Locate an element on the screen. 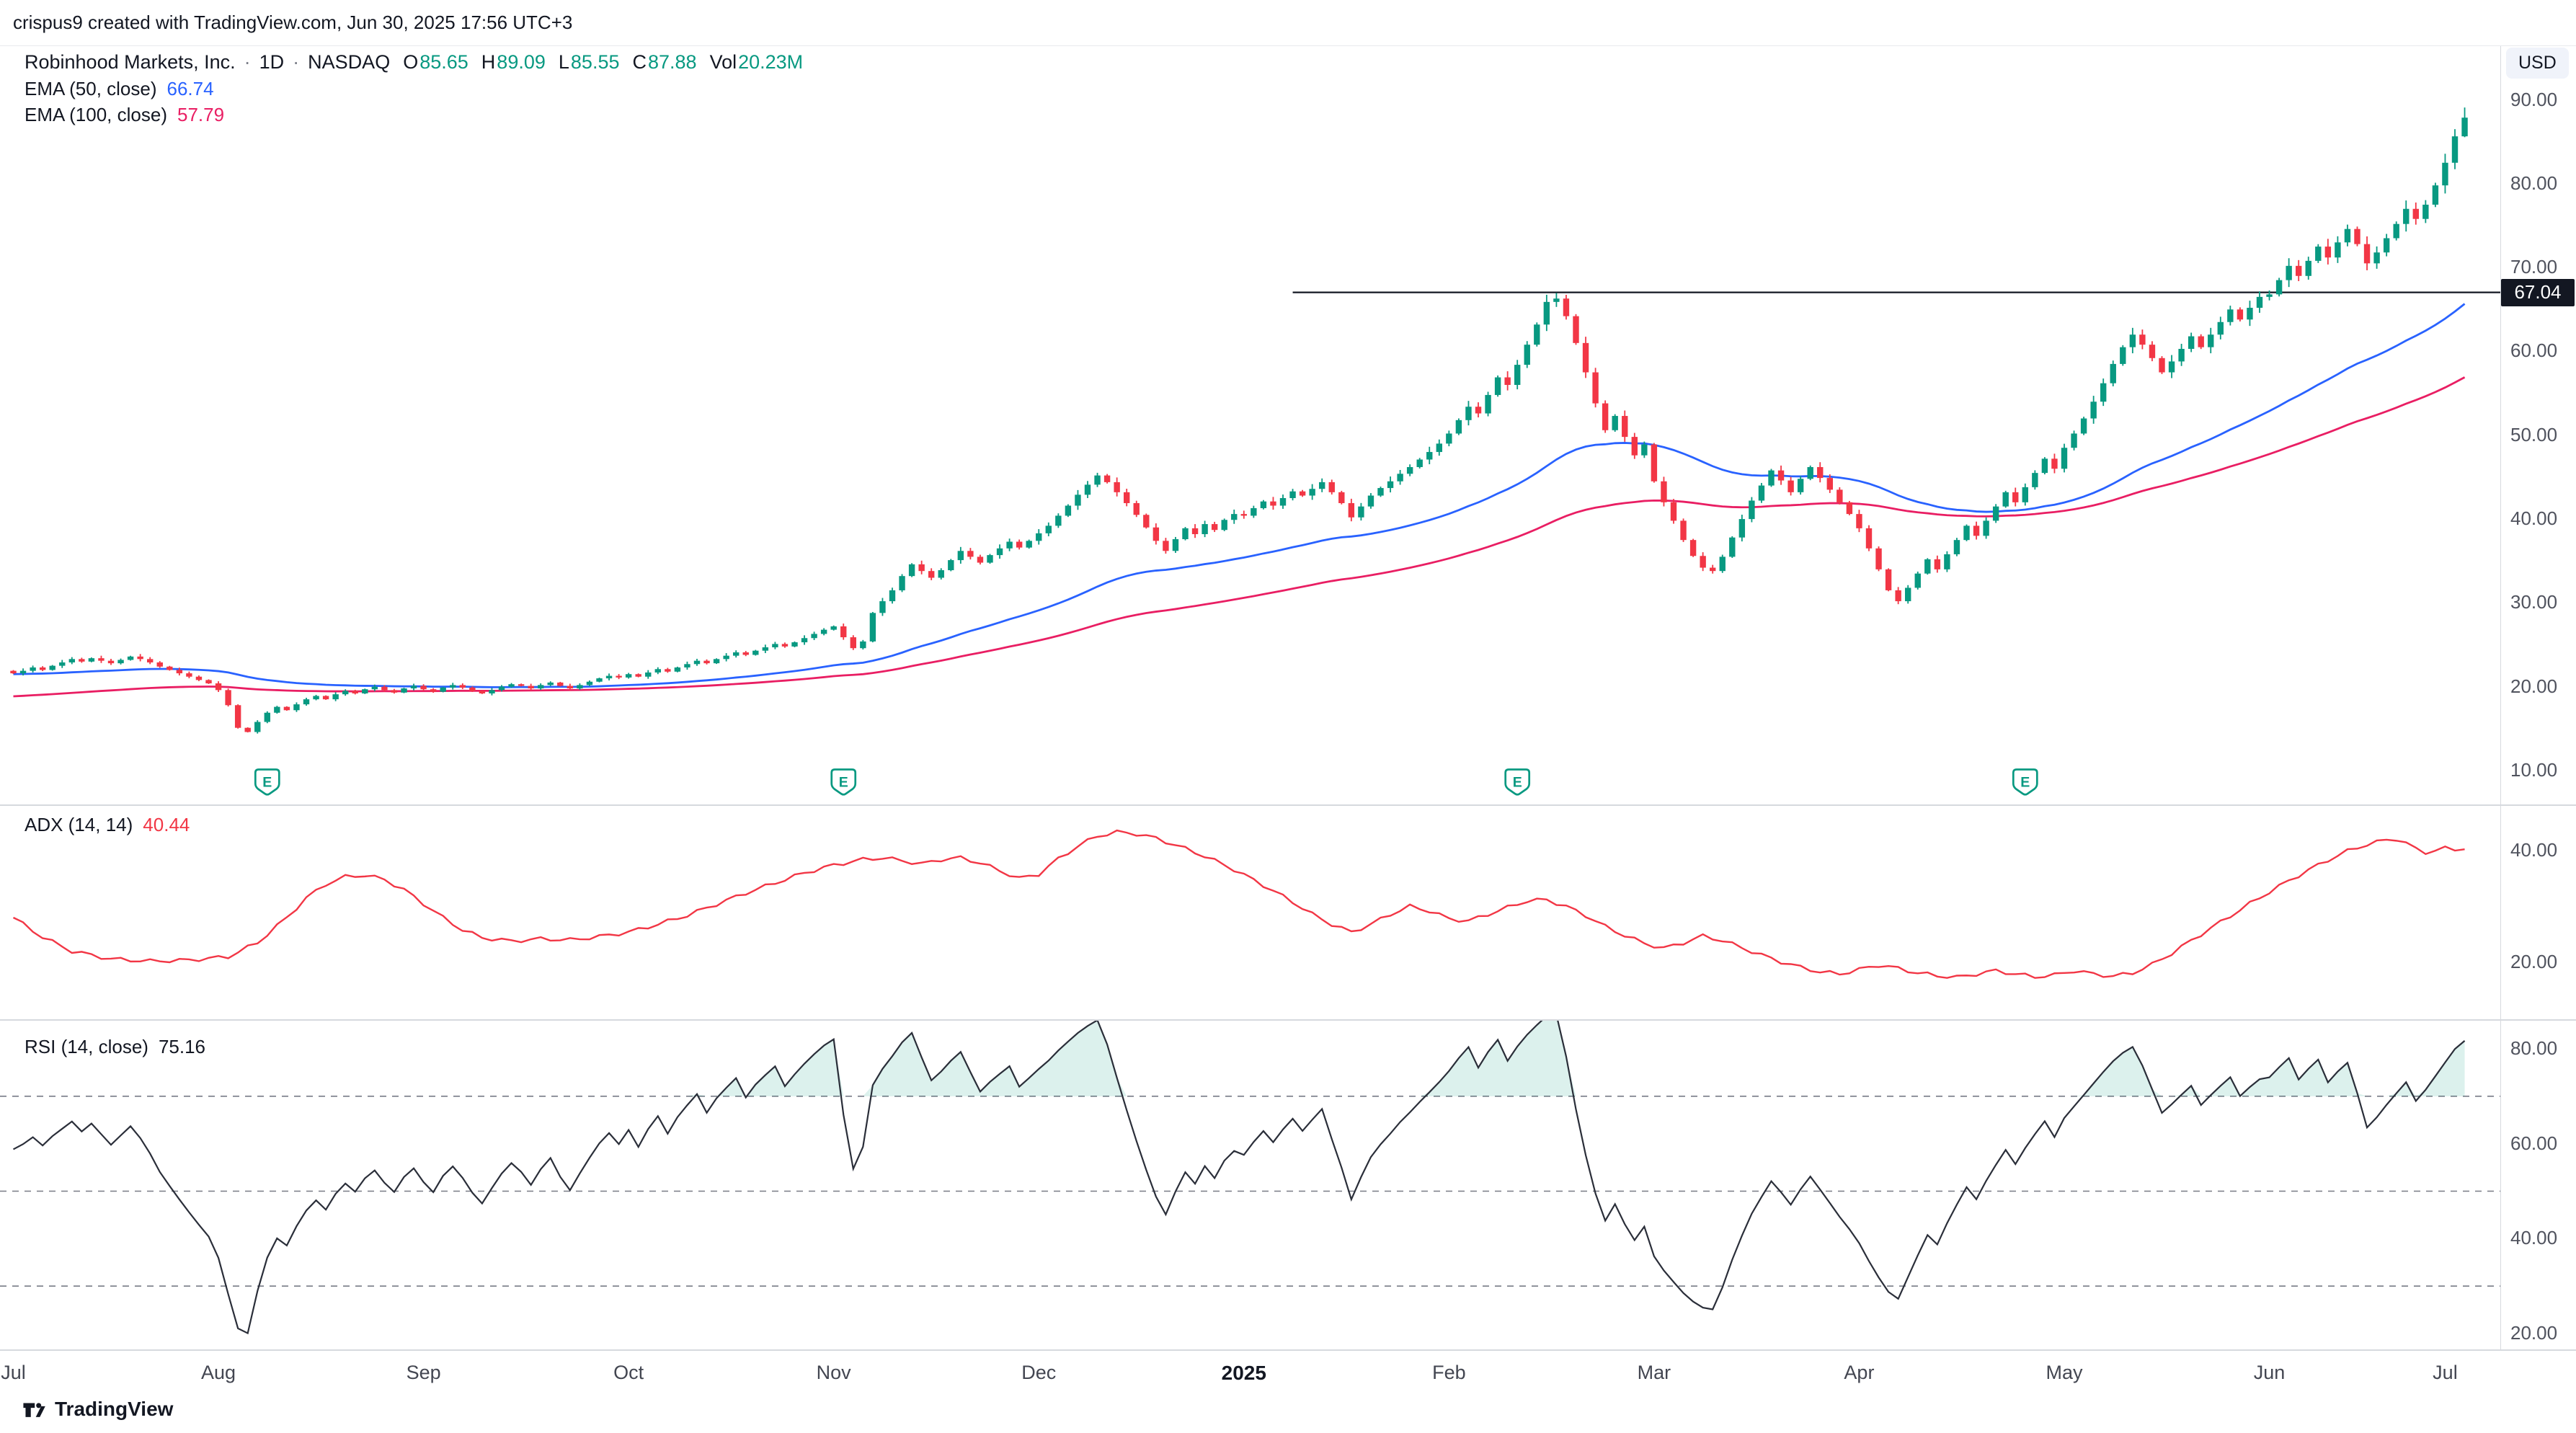  ohlc-low: L85.55 is located at coordinates (589, 62).